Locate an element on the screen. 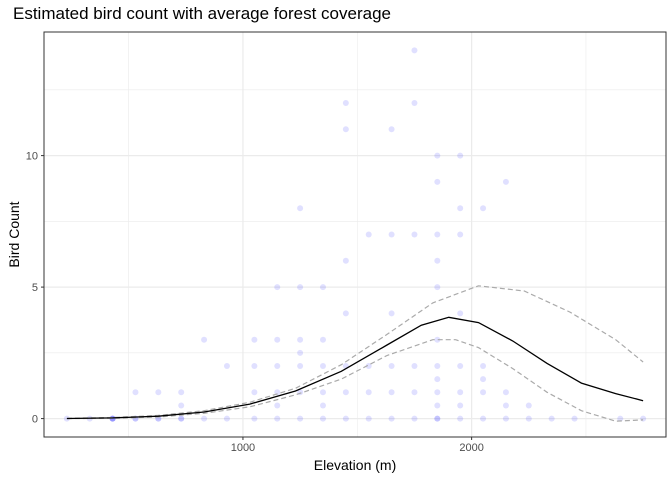  x-axis-title: Elevation (m) is located at coordinates (355, 465).